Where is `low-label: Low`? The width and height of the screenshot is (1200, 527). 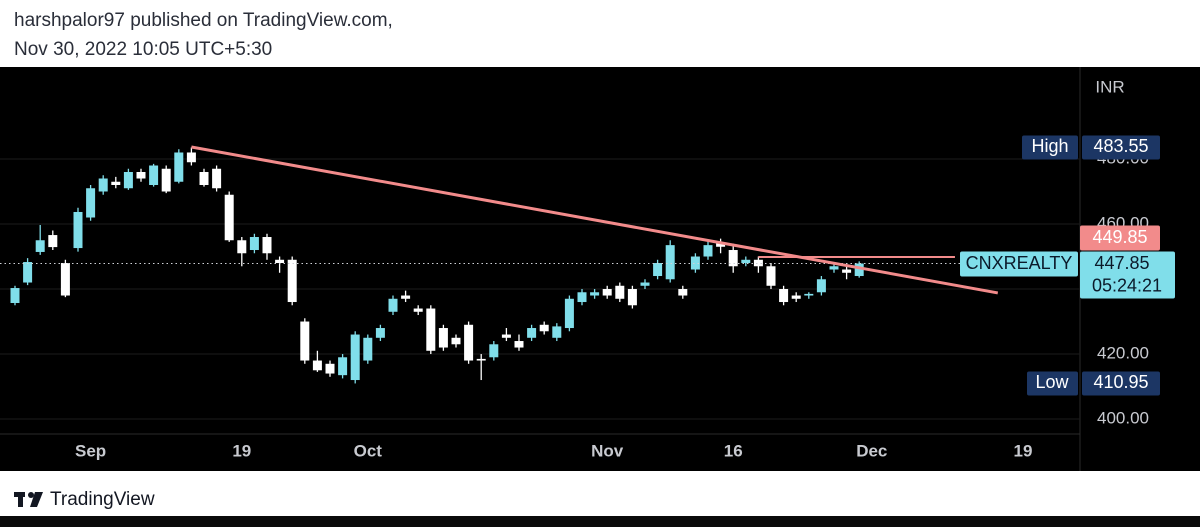
low-label: Low is located at coordinates (1052, 382).